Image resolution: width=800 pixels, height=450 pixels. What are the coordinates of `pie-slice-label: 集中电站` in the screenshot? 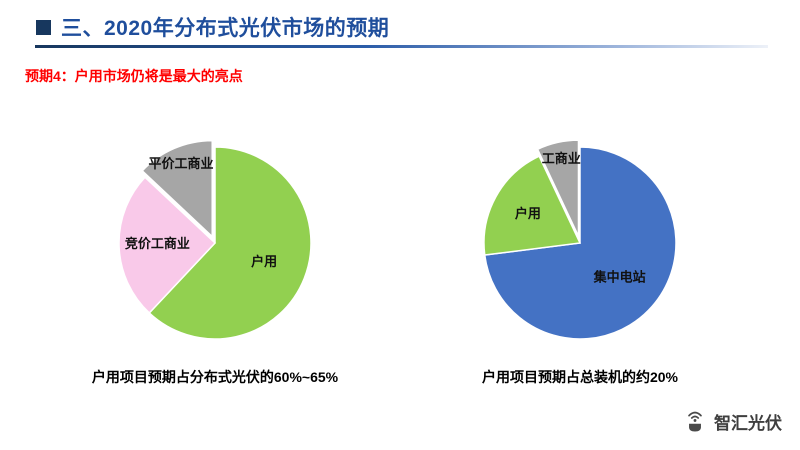 It's located at (619, 276).